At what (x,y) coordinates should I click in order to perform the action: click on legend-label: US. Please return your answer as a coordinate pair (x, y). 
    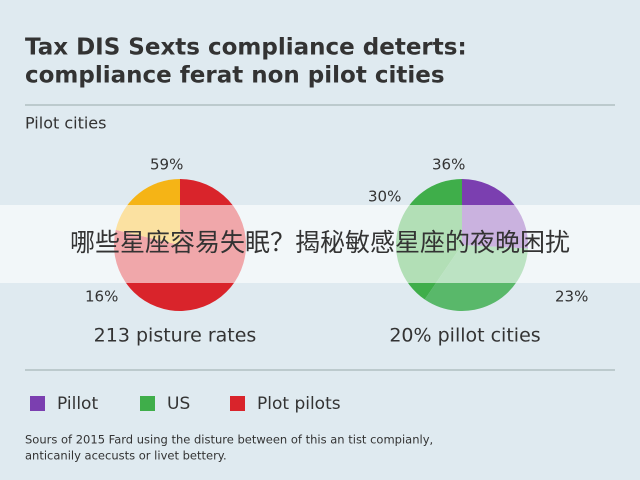
    Looking at the image, I should click on (178, 404).